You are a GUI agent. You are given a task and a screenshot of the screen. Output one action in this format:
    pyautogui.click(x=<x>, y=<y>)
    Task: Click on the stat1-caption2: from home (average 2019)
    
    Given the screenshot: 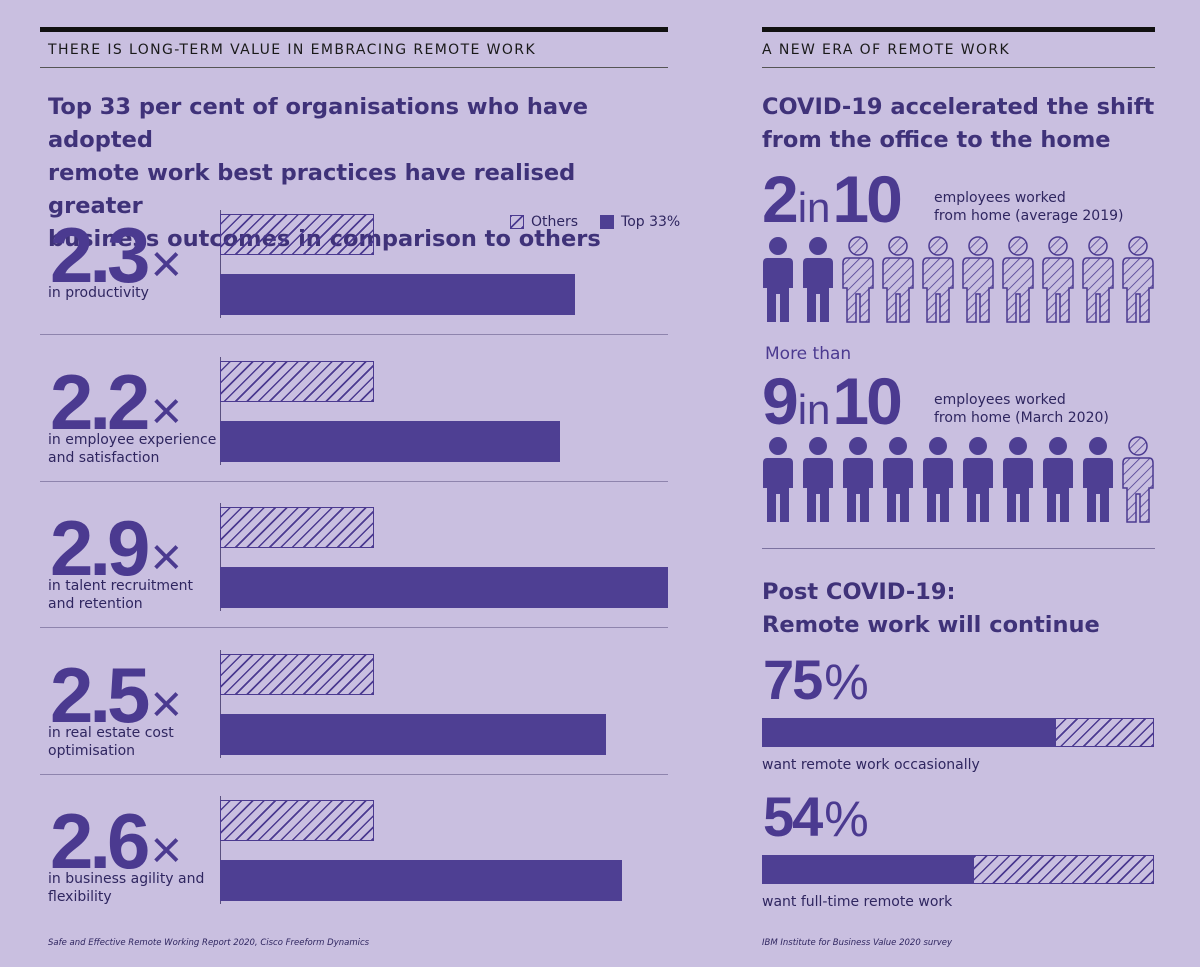 What is the action you would take?
    pyautogui.click(x=1029, y=216)
    